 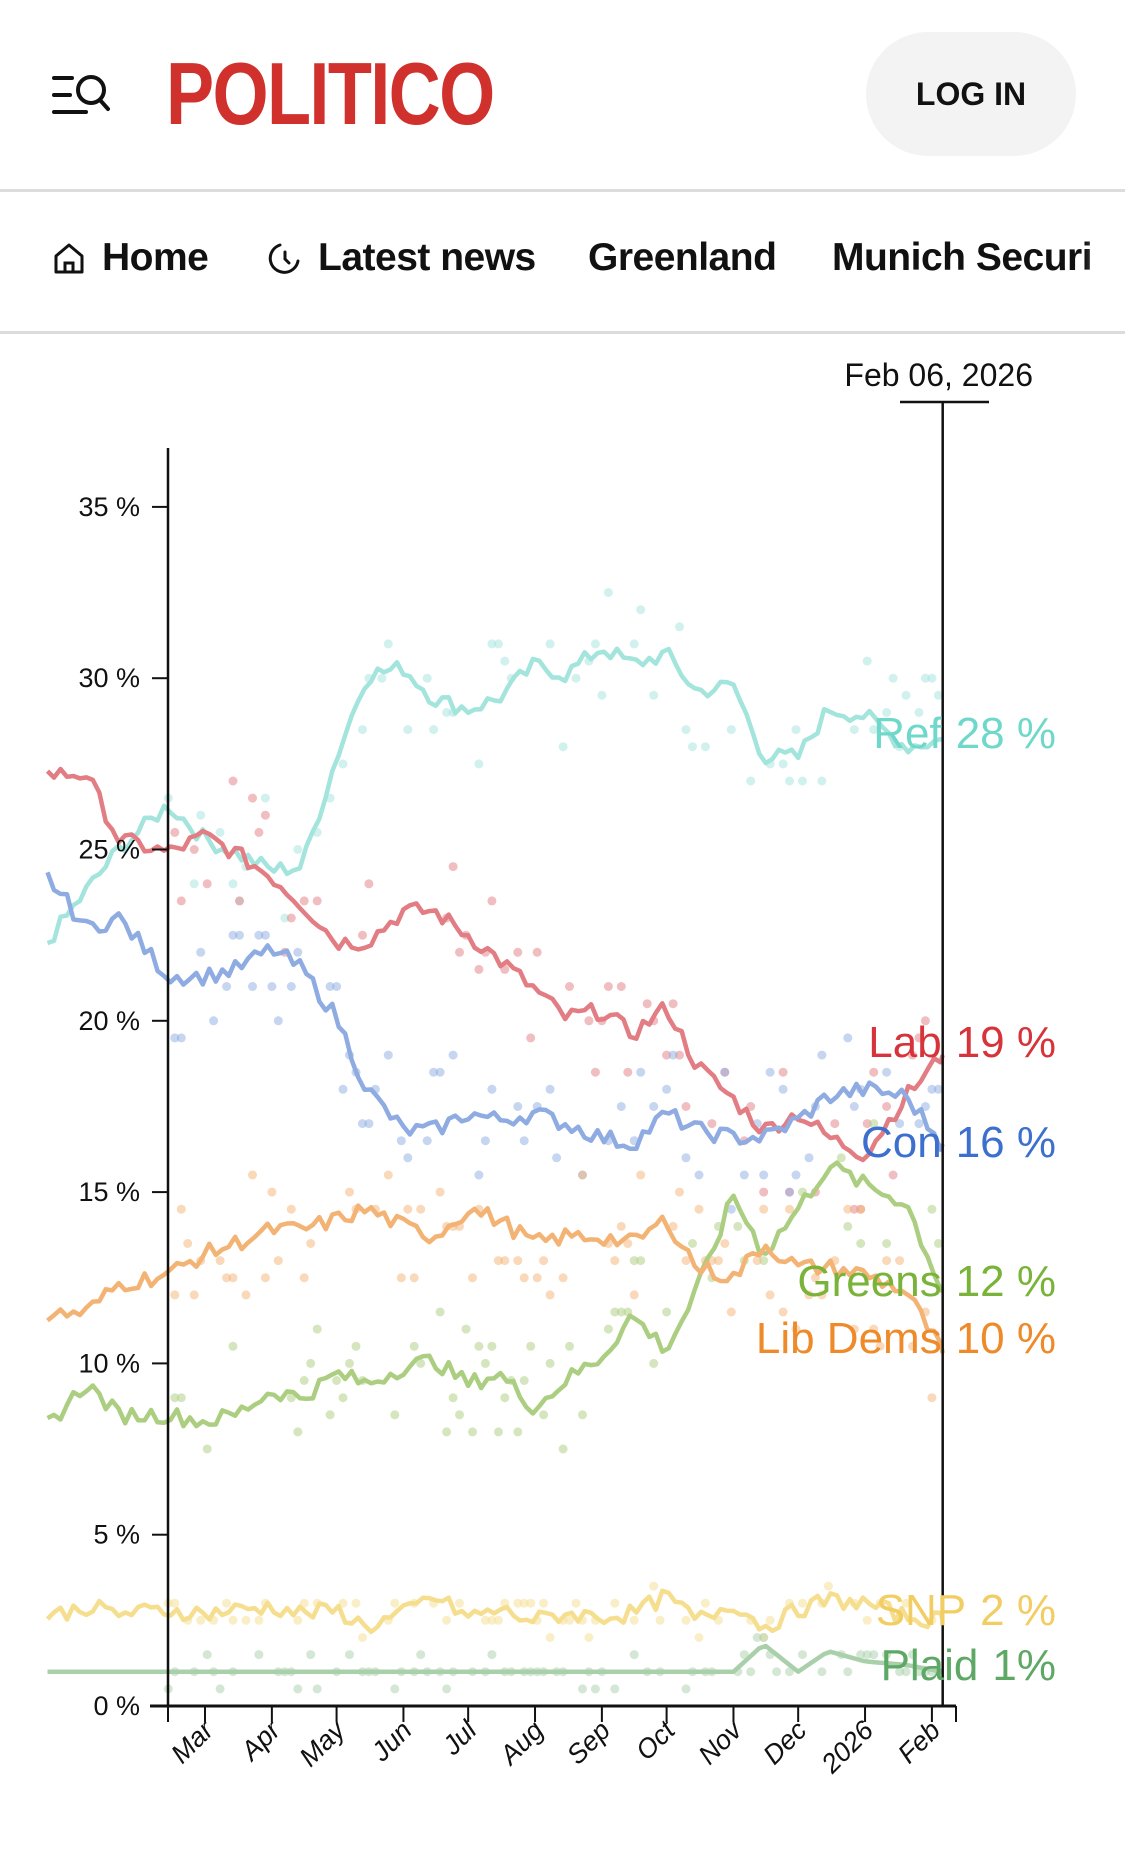 I want to click on y-tick-label: 30 %, so click(x=109, y=678).